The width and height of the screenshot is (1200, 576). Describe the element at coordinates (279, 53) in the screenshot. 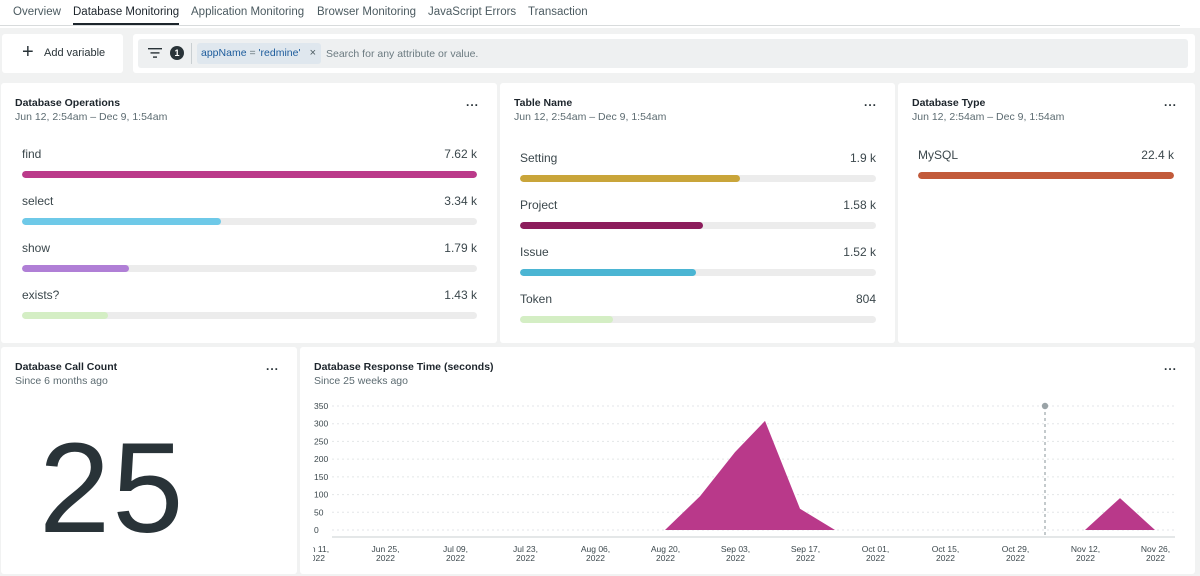

I see `filter-chip-value: 'redmine'` at that location.